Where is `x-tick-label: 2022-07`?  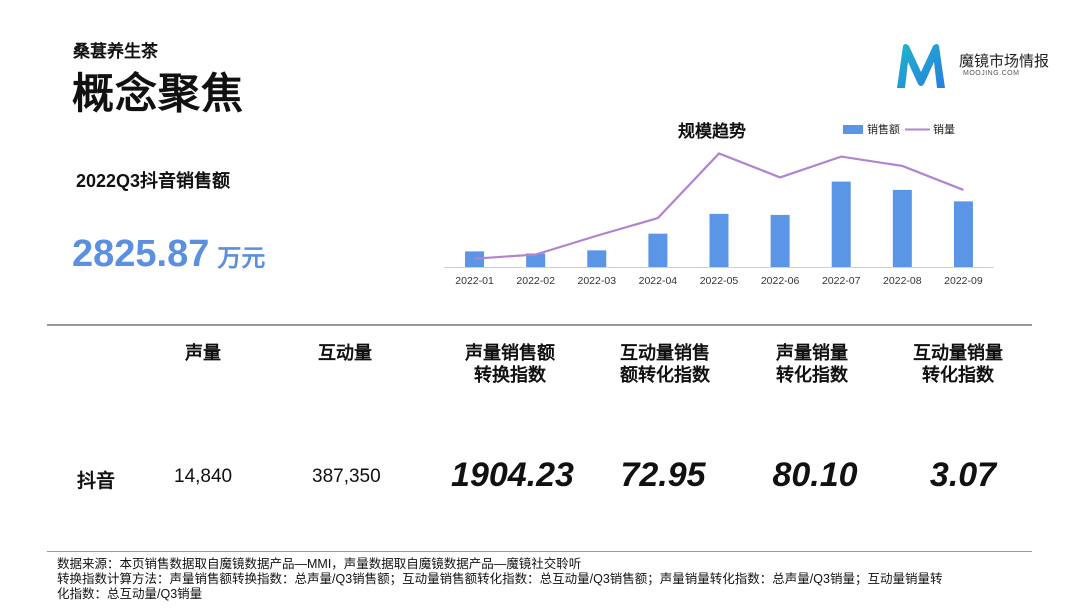
x-tick-label: 2022-07 is located at coordinates (841, 281).